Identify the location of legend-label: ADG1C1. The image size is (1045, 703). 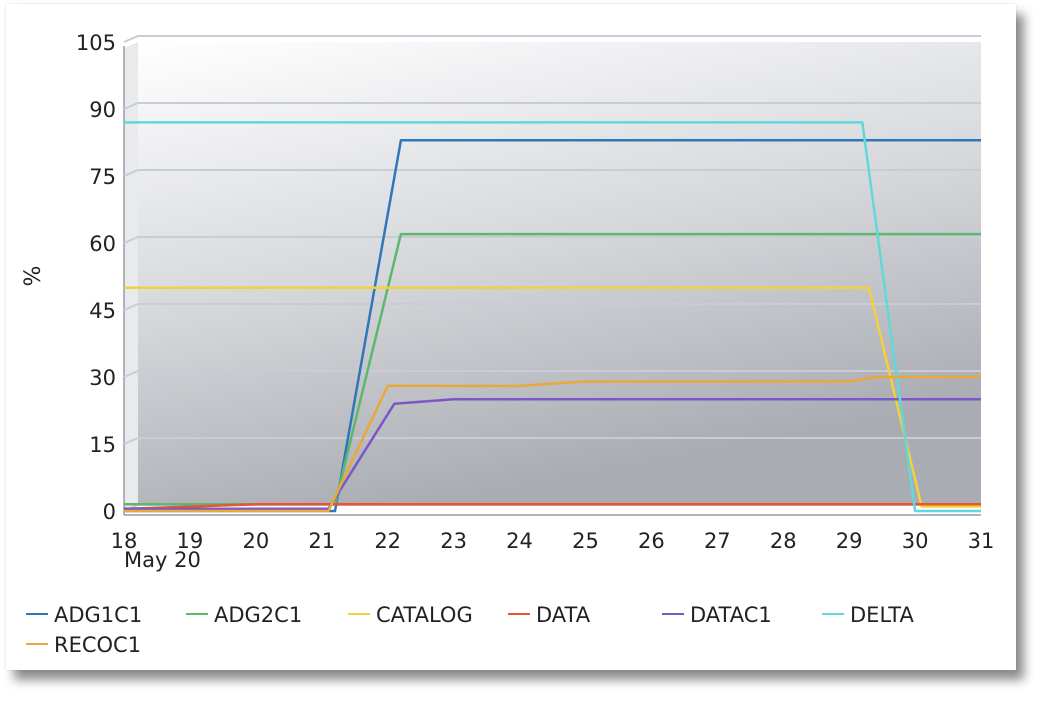
(98, 615).